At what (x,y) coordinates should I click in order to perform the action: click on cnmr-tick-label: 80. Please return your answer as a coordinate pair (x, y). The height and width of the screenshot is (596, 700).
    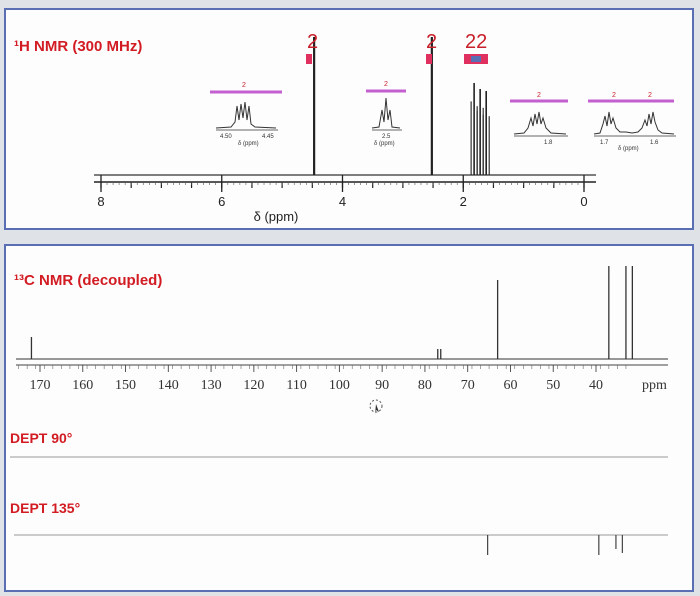
    Looking at the image, I should click on (425, 385).